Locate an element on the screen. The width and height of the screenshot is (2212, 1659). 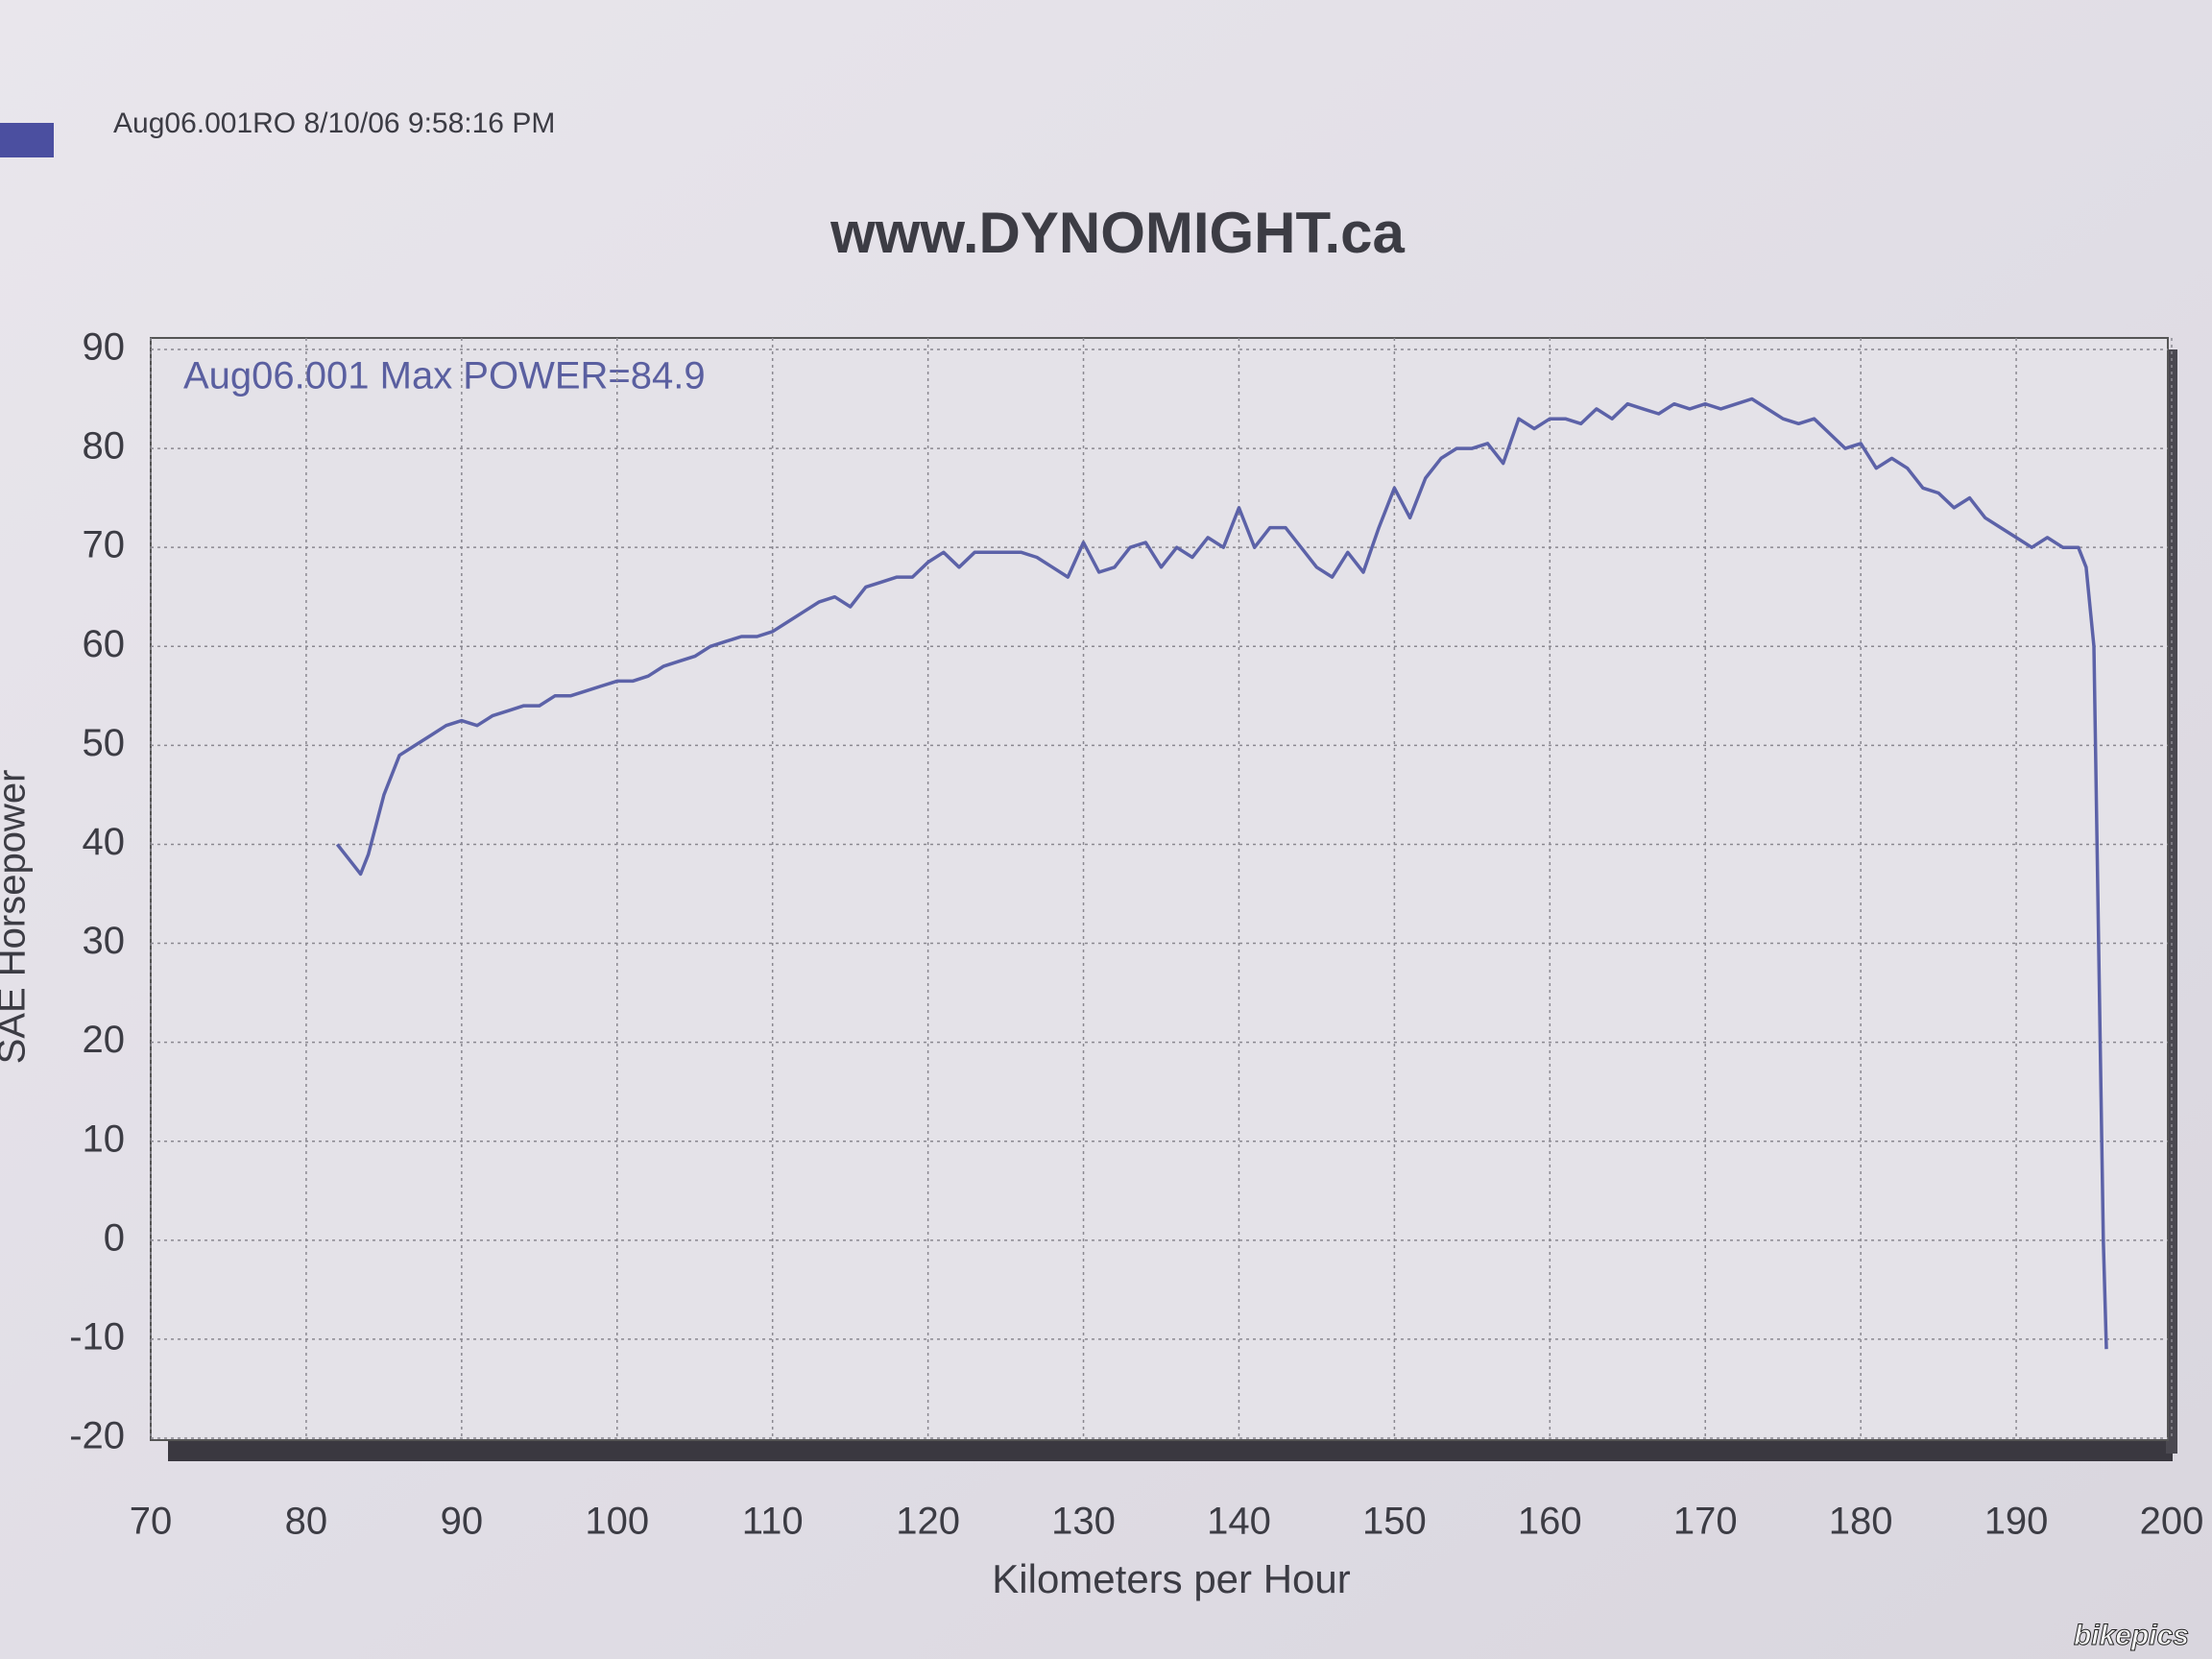
y-tick-label: 90 is located at coordinates (104, 347).